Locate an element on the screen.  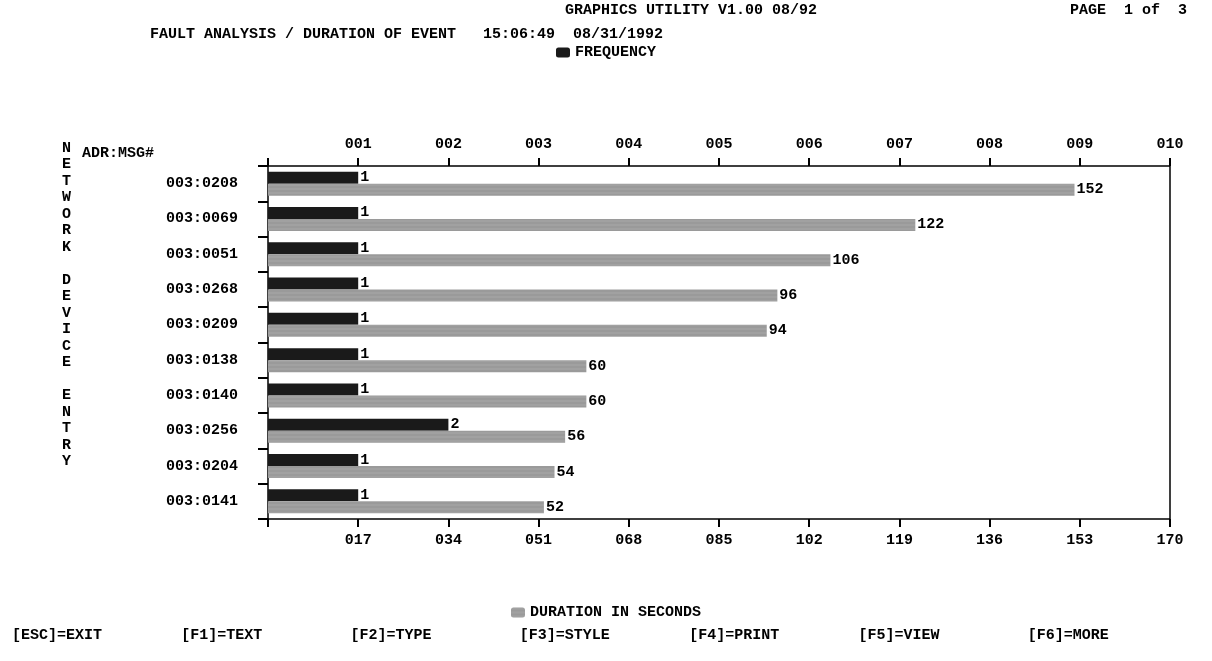
text: [F2]=TYPE is located at coordinates (391, 635).